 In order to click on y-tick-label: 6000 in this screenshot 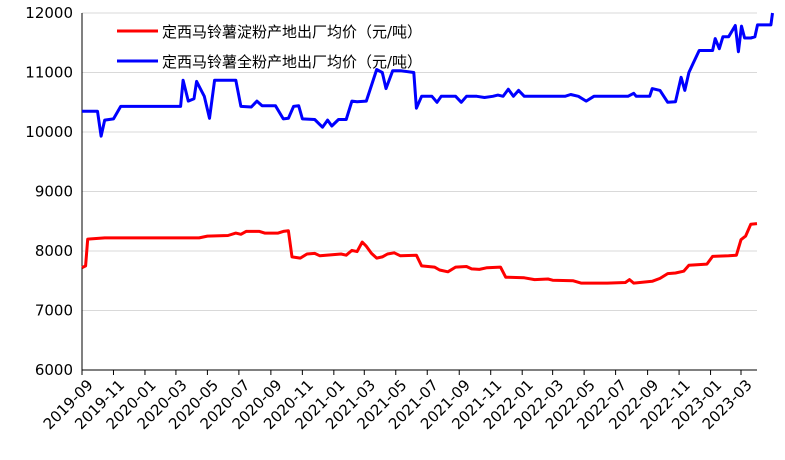, I will do `click(54, 370)`.